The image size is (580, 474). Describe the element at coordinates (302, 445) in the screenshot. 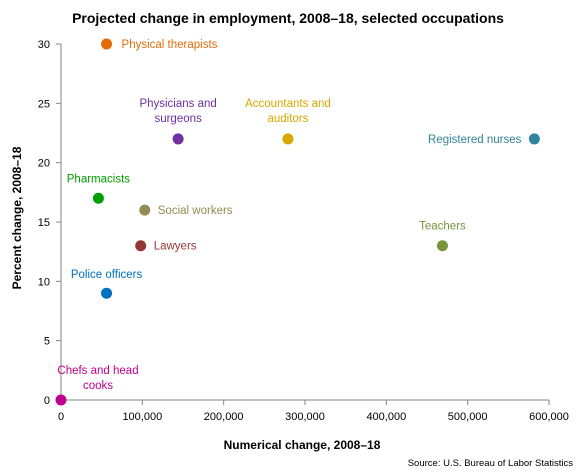

I see `x-axis-title: Numerical change, 2008–18` at that location.